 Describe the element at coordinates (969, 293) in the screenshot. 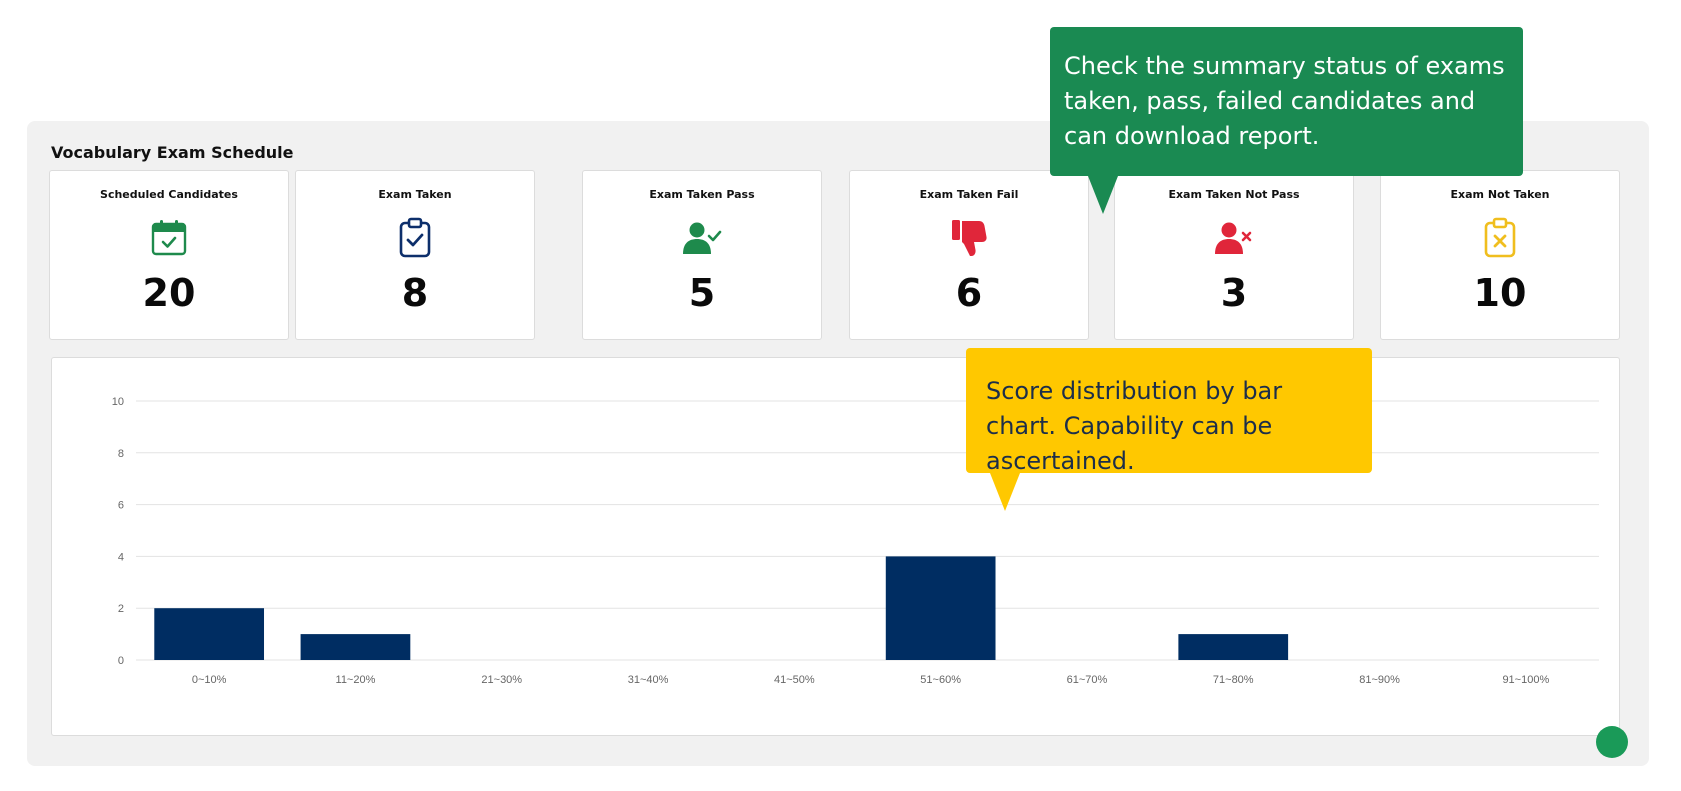

I see `card-value: 6` at that location.